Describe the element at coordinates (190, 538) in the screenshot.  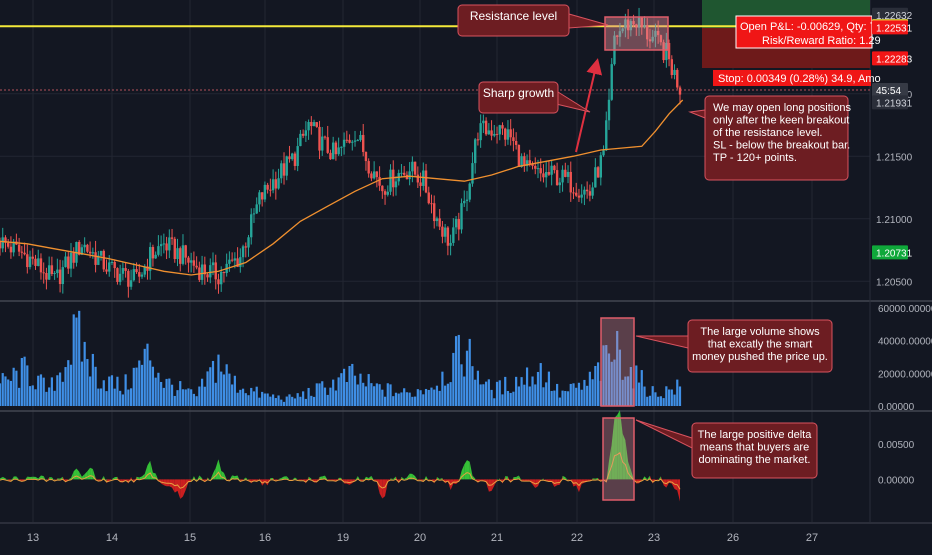
I see `time-tick-label: 15` at that location.